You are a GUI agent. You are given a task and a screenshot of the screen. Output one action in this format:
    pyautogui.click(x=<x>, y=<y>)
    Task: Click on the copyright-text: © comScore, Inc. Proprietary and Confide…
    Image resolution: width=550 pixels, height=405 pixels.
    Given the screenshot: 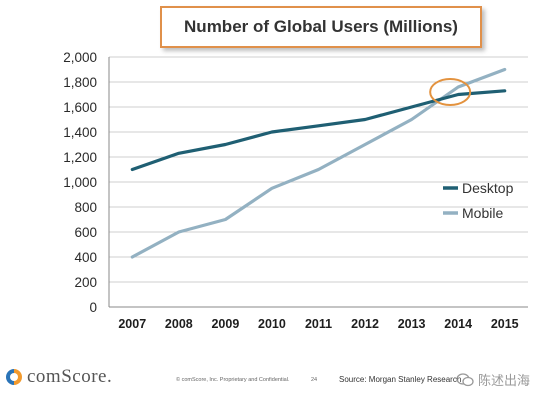 What is the action you would take?
    pyautogui.click(x=233, y=380)
    